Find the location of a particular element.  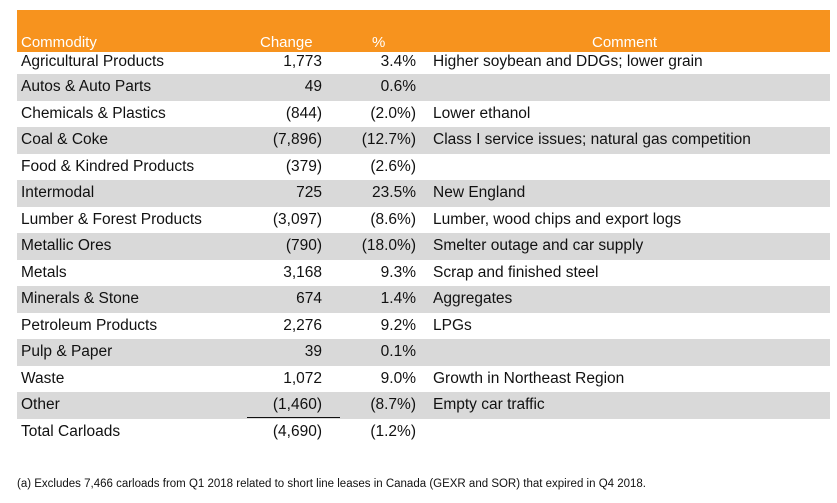

comment-cell: New England is located at coordinates (479, 192).